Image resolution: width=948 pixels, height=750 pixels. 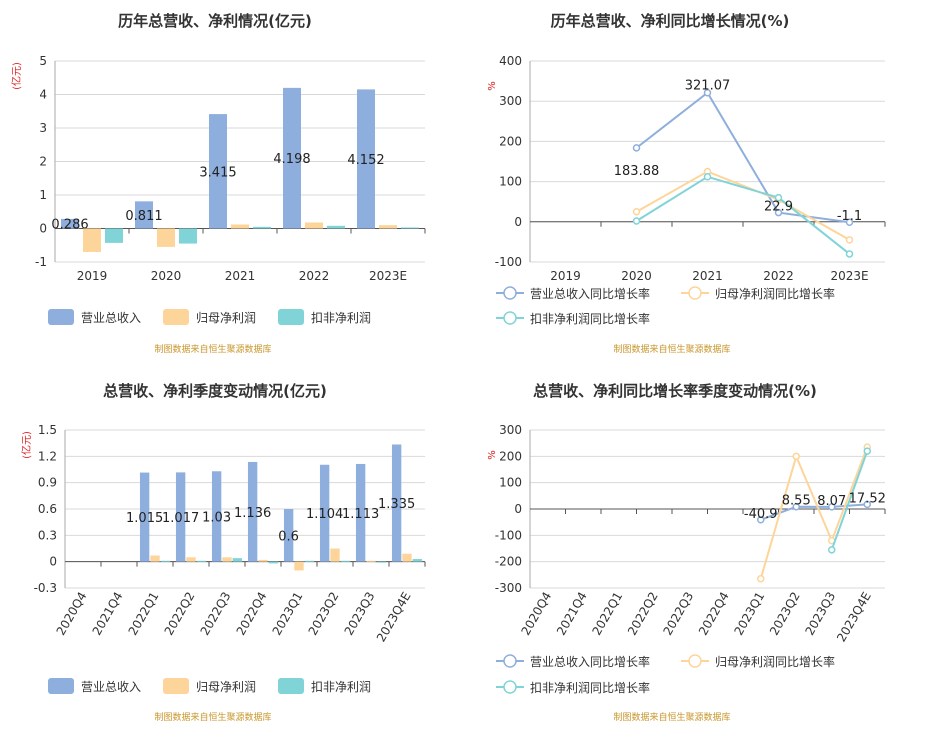 What do you see at coordinates (508, 535) in the screenshot?
I see `y-tick-label: -100` at bounding box center [508, 535].